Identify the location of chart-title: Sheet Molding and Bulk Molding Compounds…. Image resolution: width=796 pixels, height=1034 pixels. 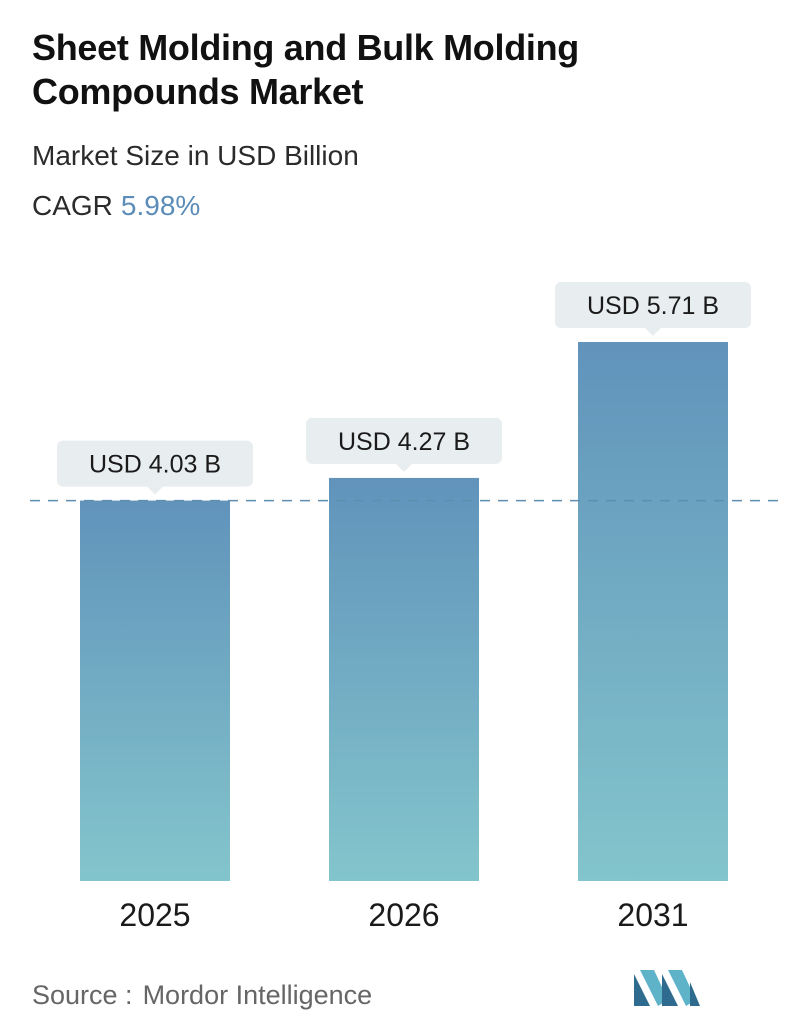
(305, 69).